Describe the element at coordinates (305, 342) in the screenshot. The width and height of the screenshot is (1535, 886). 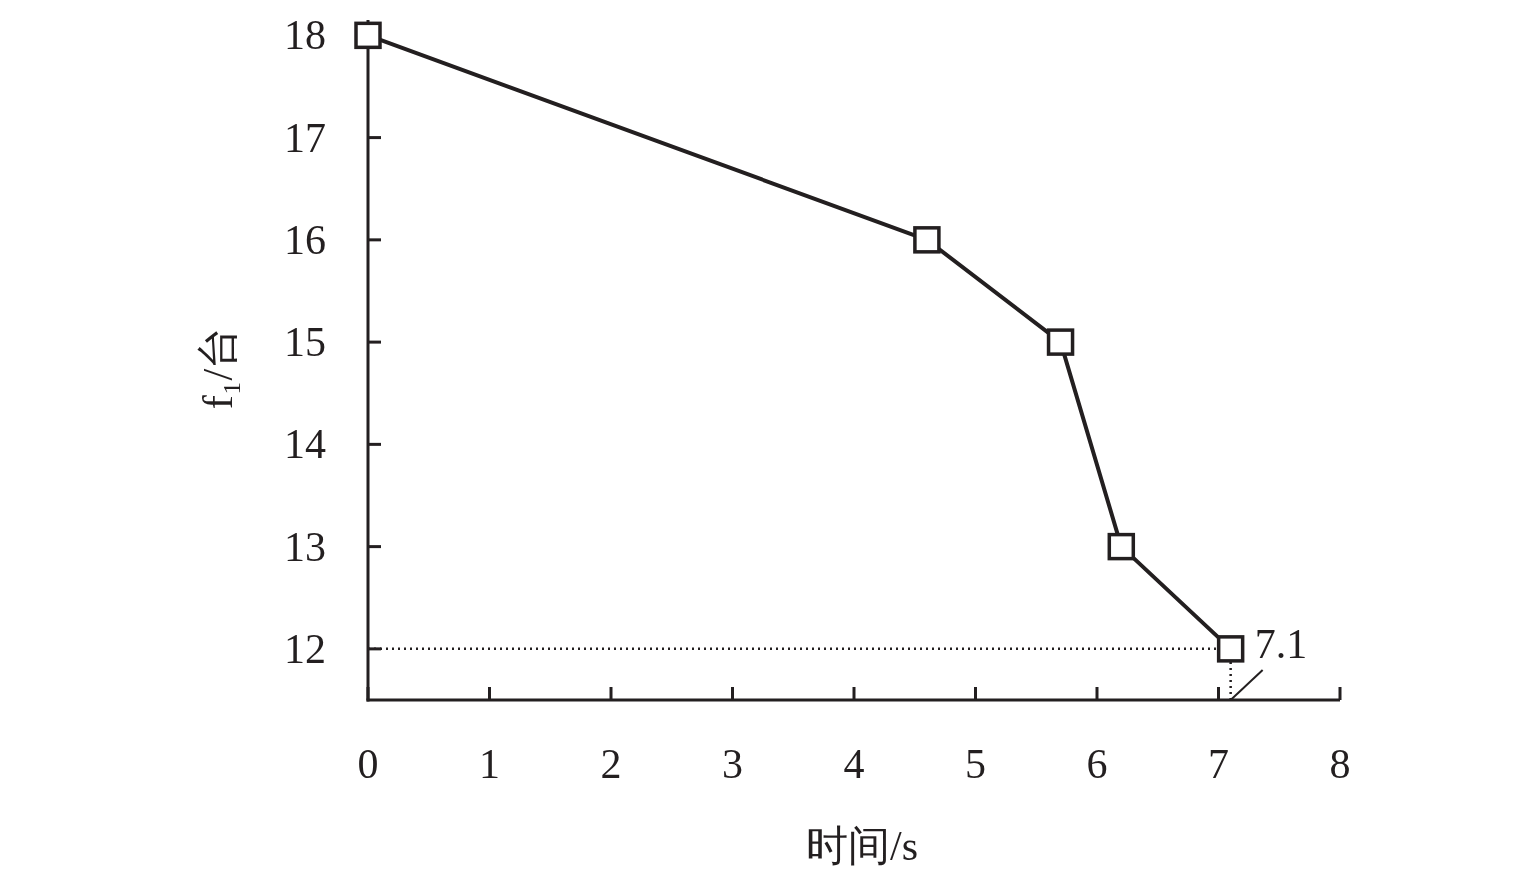
I see `y-tick-label: 15` at that location.